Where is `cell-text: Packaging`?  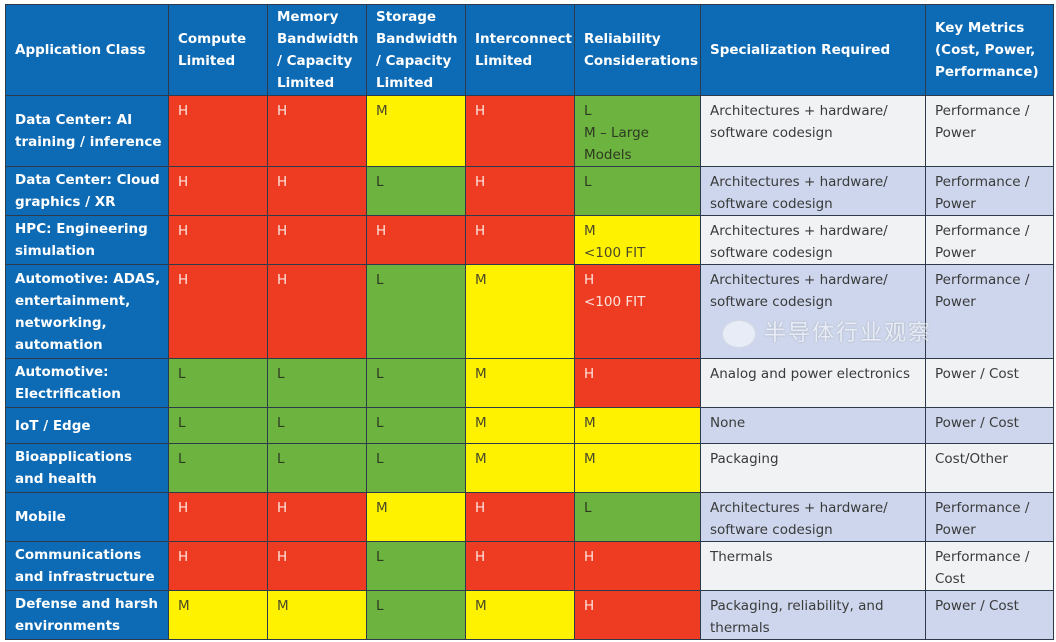
cell-text: Packaging is located at coordinates (744, 459).